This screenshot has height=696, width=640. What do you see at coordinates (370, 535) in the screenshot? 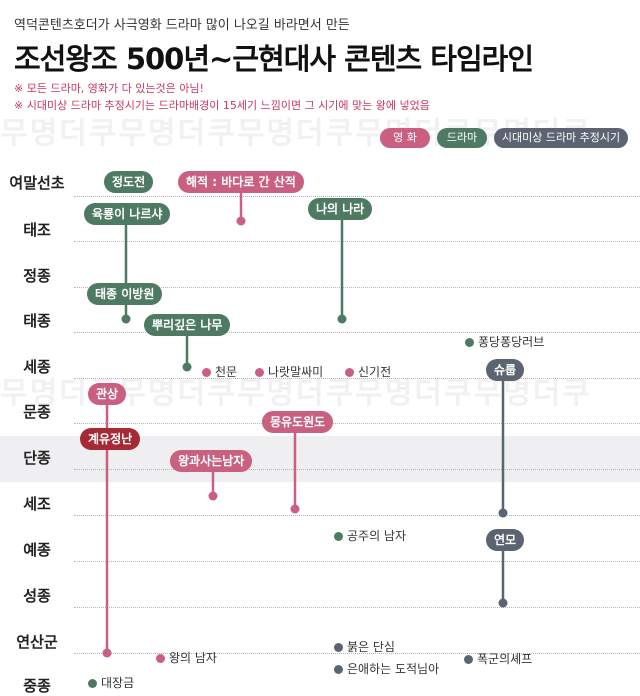
I see `title-gongju: 공주의 남자` at bounding box center [370, 535].